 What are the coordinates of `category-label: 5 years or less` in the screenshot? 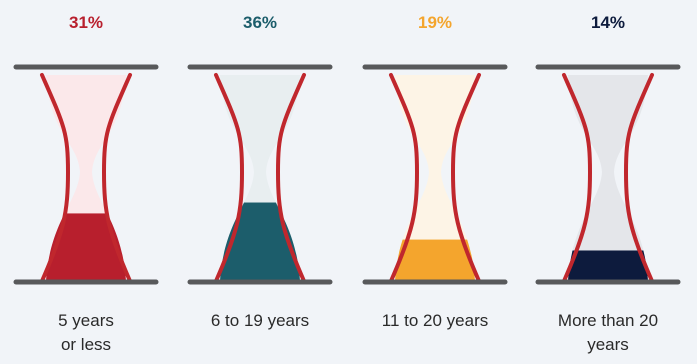 It's located at (86, 332).